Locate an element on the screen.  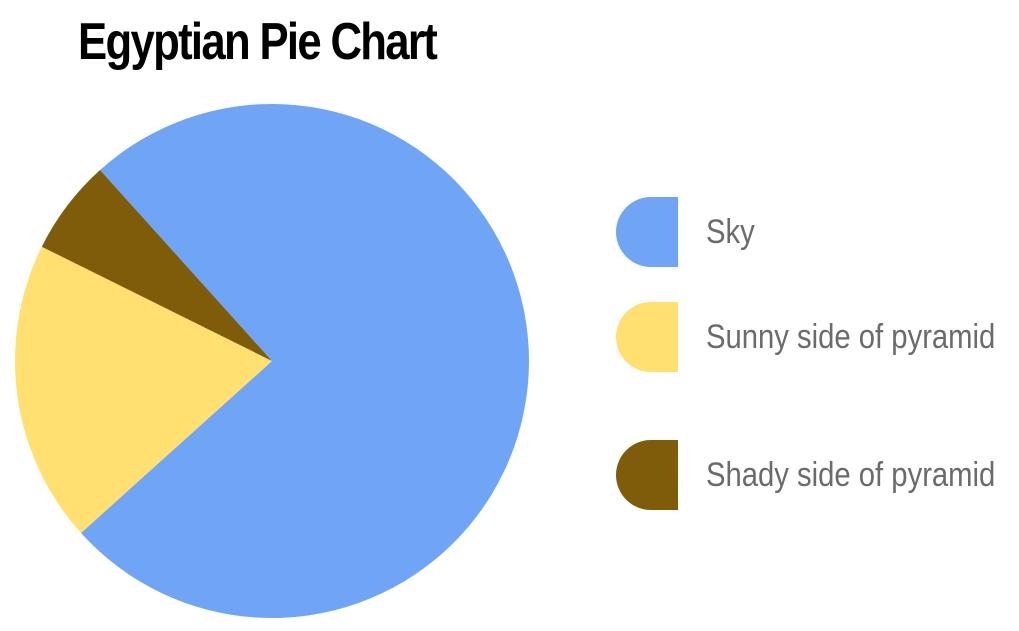
chart-title: Egyptian Pie Chart is located at coordinates (258, 42).